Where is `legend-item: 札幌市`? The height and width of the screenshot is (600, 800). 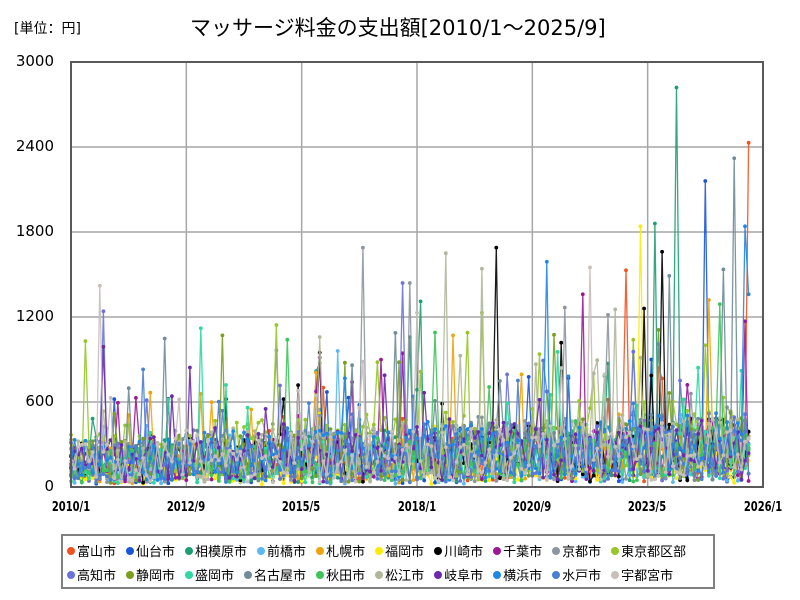 legend-item: 札幌市 is located at coordinates (340, 550).